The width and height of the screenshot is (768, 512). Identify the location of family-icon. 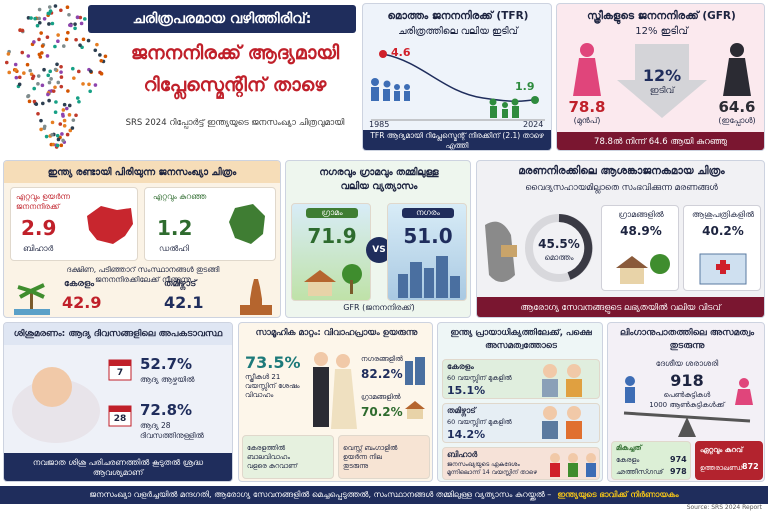
(504, 108).